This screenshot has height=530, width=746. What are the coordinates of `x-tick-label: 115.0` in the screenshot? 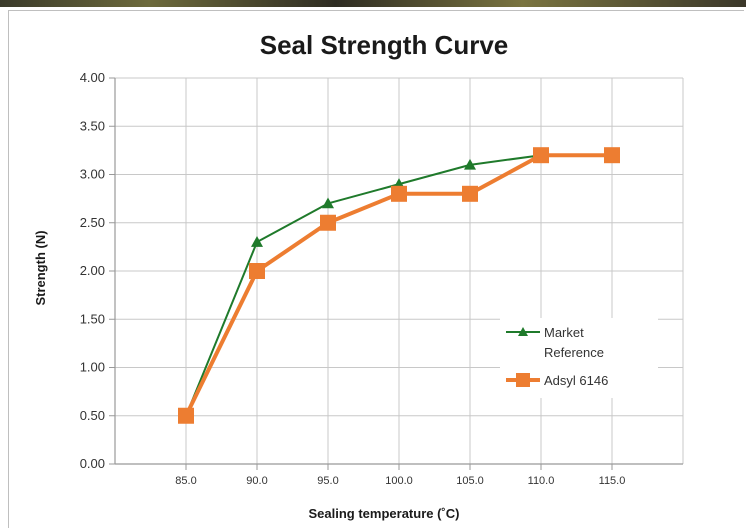 It's located at (612, 481).